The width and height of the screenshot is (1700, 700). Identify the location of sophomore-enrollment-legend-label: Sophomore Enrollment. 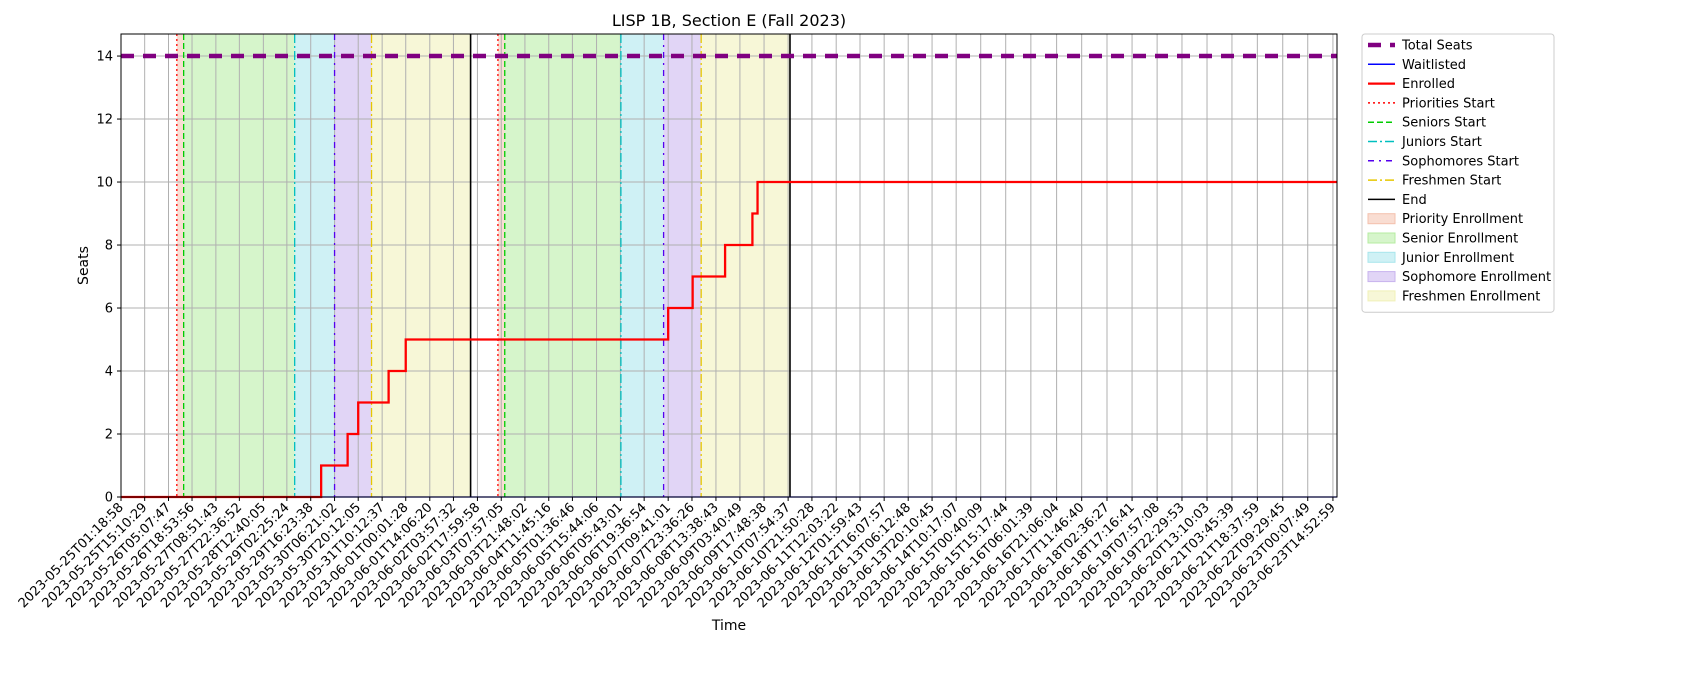
(1476, 277).